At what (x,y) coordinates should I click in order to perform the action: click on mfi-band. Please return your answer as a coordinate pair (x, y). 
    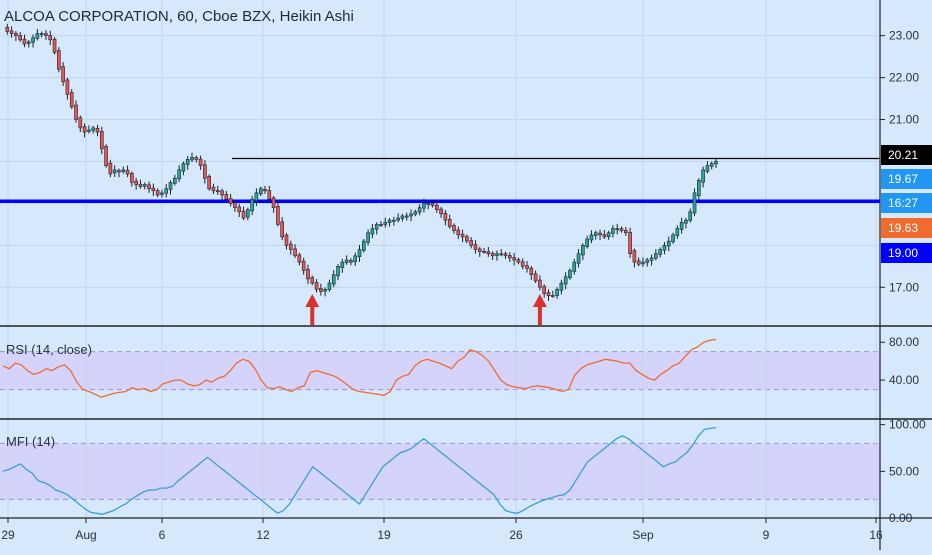
    Looking at the image, I should click on (440, 471).